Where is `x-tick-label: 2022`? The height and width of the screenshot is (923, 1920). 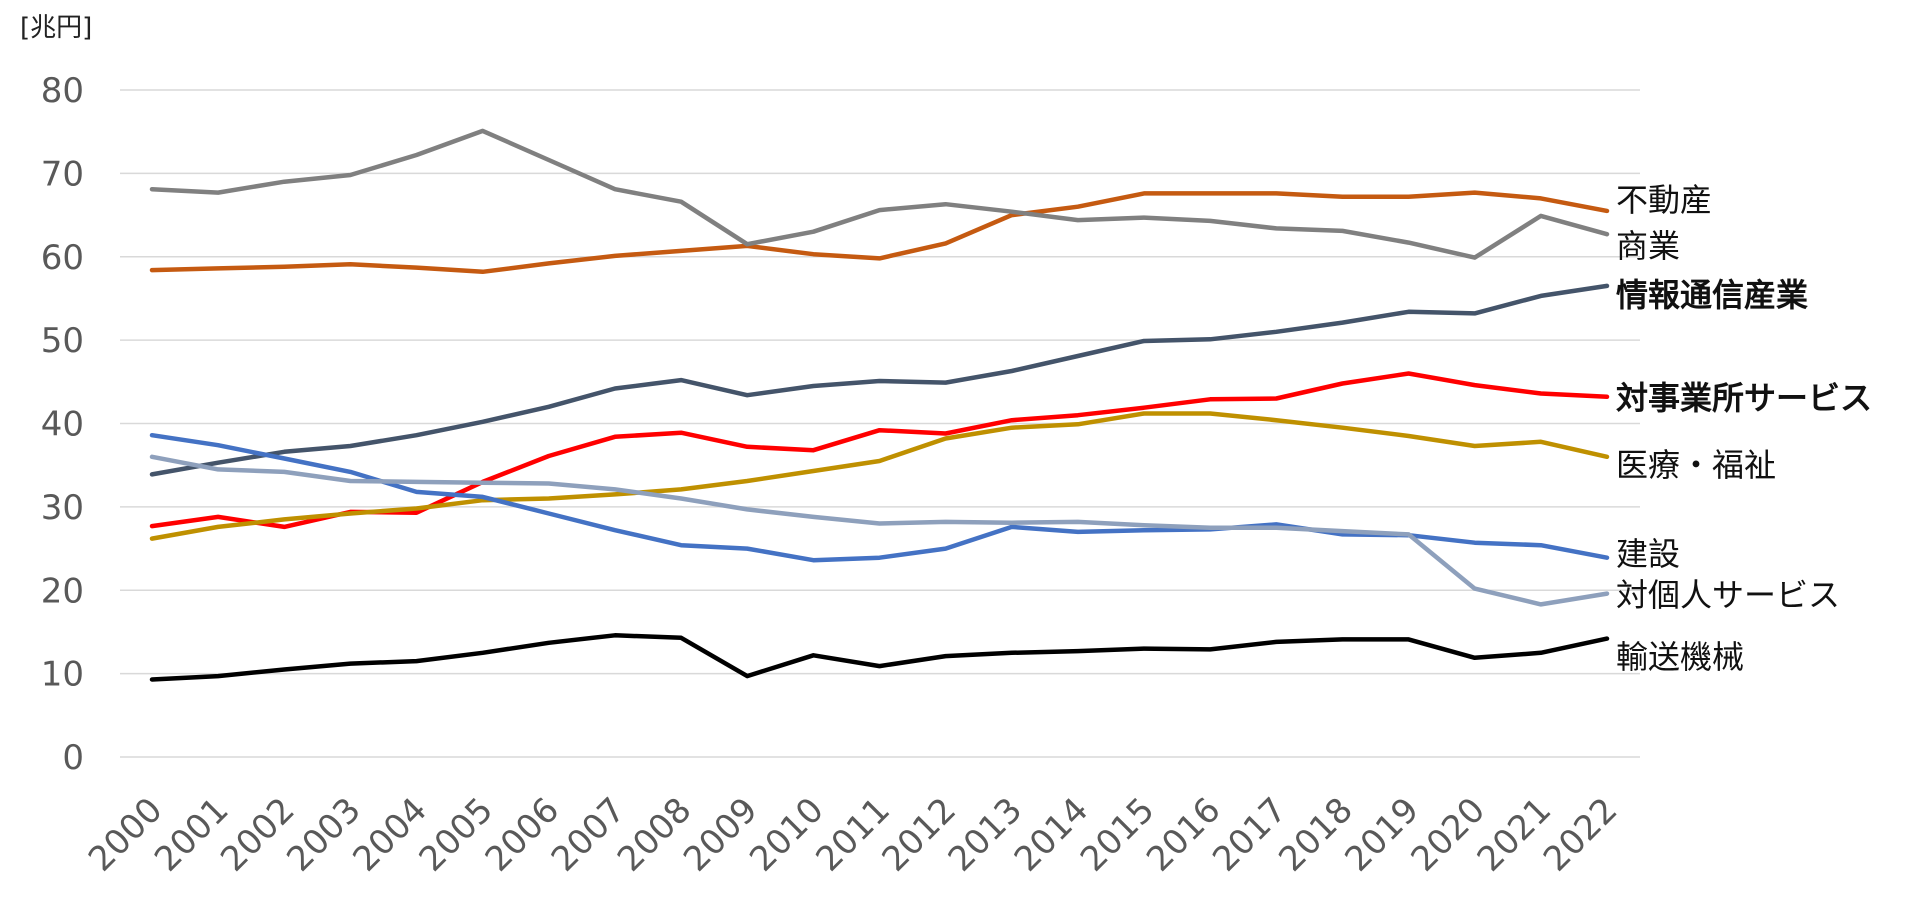
x-tick-label: 2022 is located at coordinates (1580, 834).